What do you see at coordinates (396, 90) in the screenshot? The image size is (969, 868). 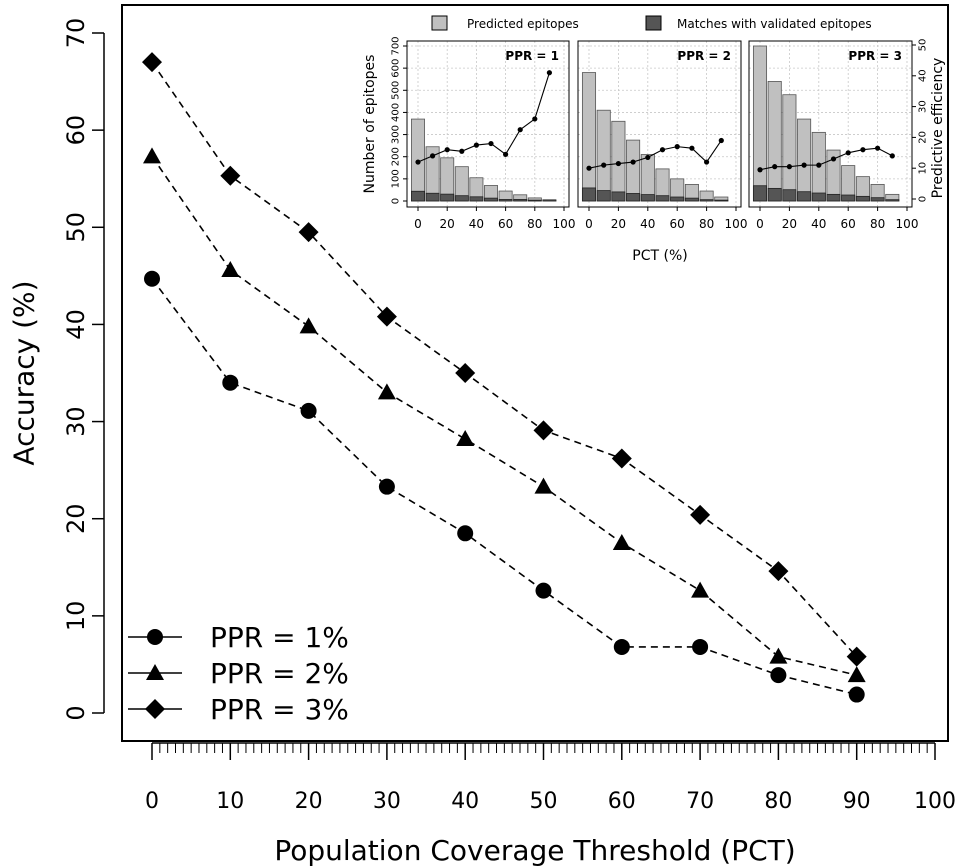 I see `y-tick-label: 500` at bounding box center [396, 90].